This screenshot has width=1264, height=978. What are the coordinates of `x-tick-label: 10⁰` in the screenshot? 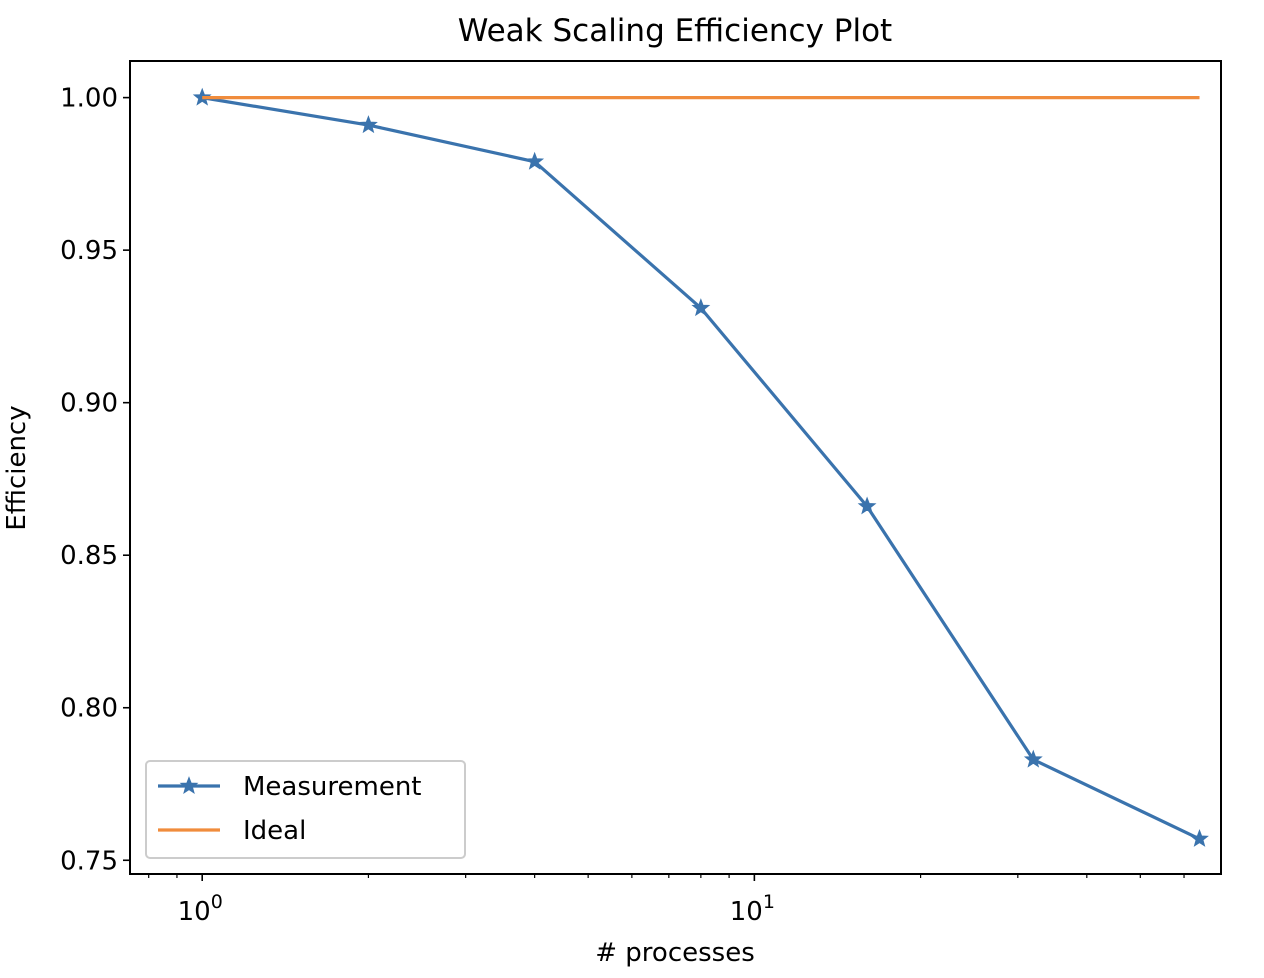 It's located at (200, 909).